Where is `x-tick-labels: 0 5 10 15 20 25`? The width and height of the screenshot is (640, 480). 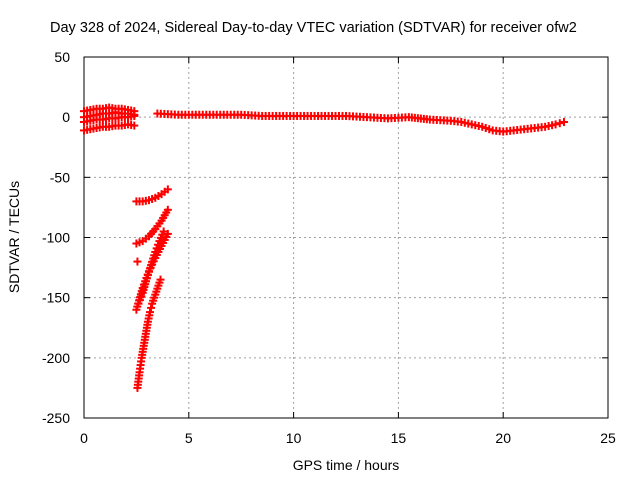 x-tick-labels: 0 5 10 15 20 25 is located at coordinates (348, 438).